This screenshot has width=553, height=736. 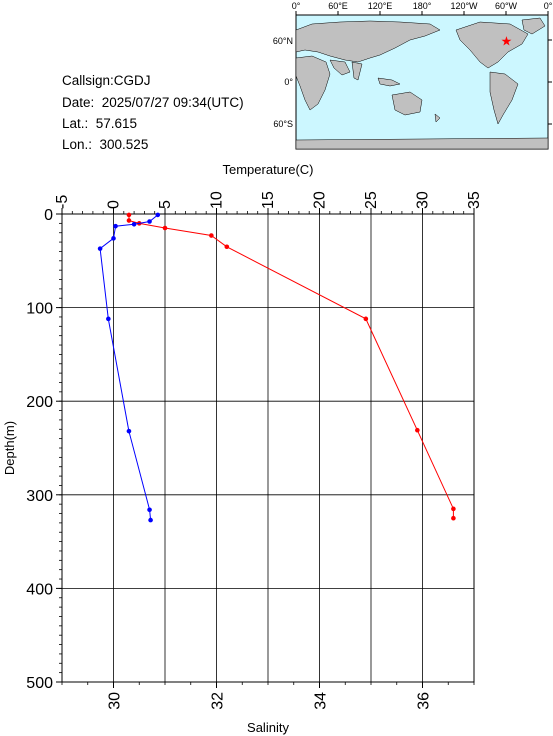 What do you see at coordinates (464, 6) in the screenshot?
I see `map-tick-120w: 120°W` at bounding box center [464, 6].